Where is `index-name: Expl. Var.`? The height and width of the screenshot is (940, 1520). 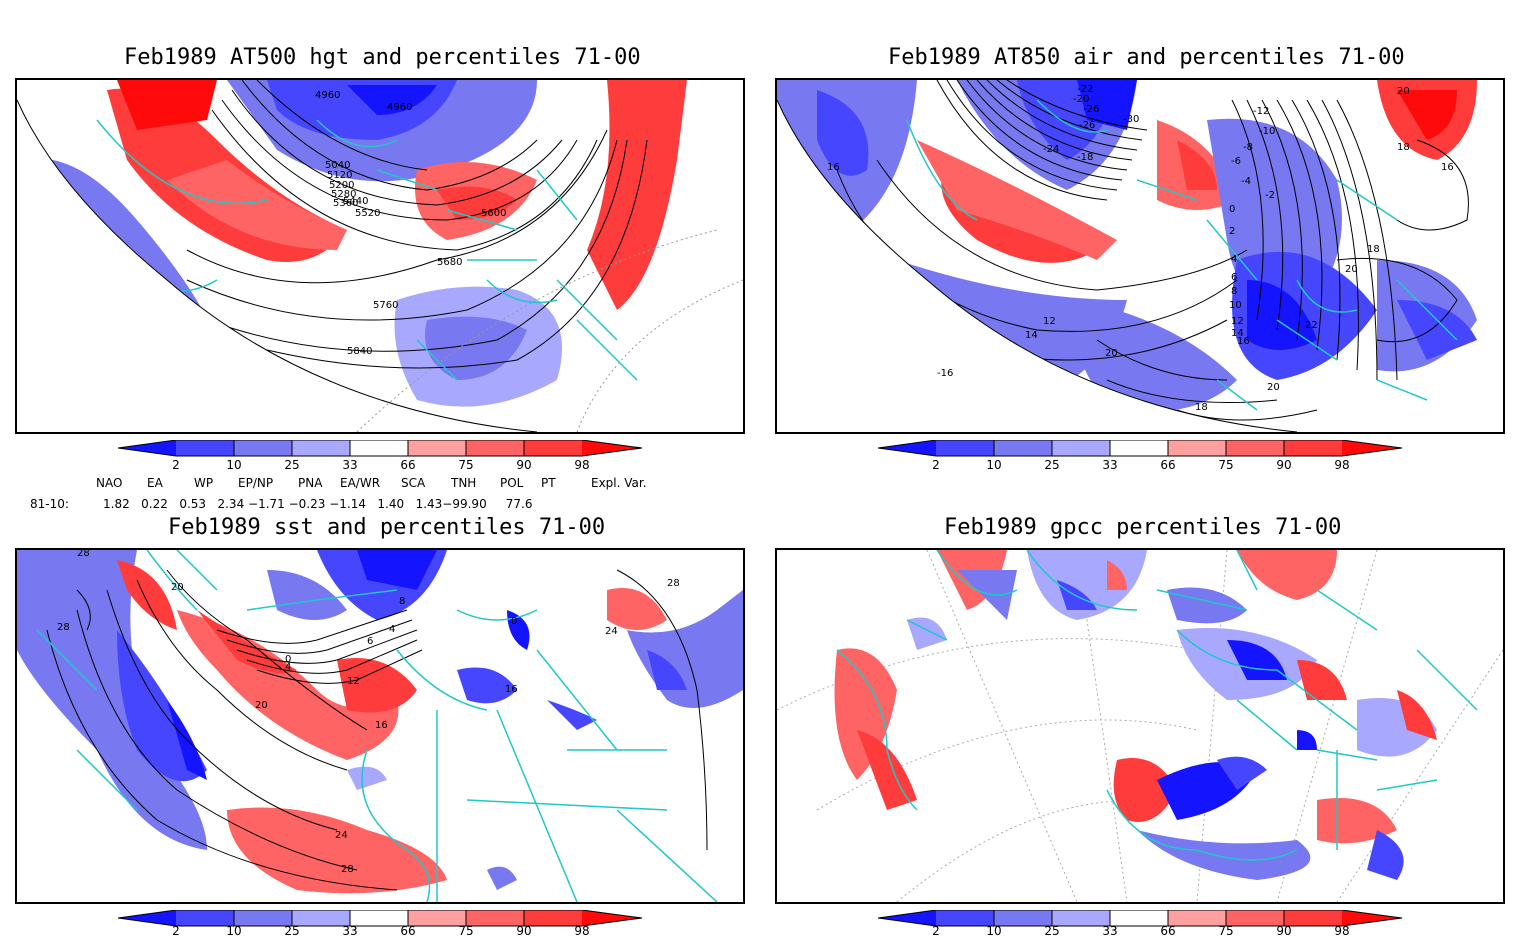 index-name: Expl. Var. is located at coordinates (619, 483).